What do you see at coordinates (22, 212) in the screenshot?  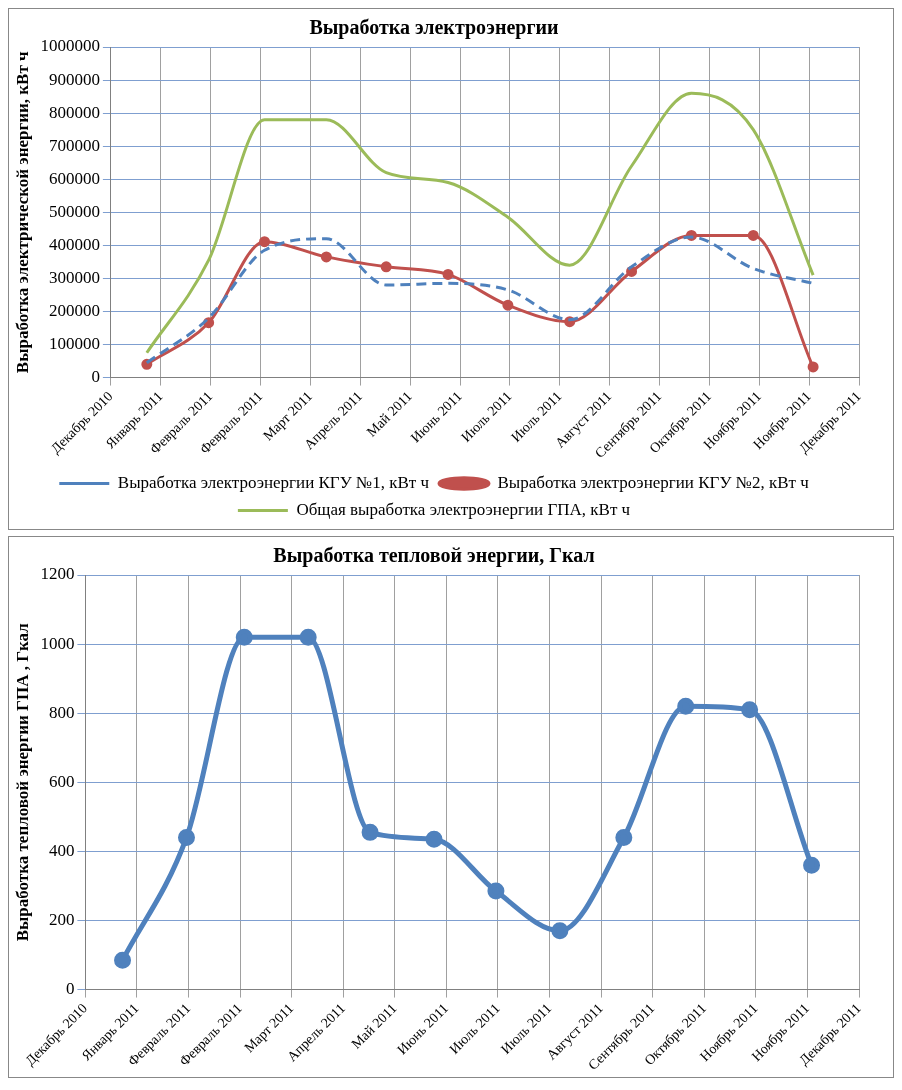 I see `y-axis-title: Выработка электрической энергии, кВт ч` at bounding box center [22, 212].